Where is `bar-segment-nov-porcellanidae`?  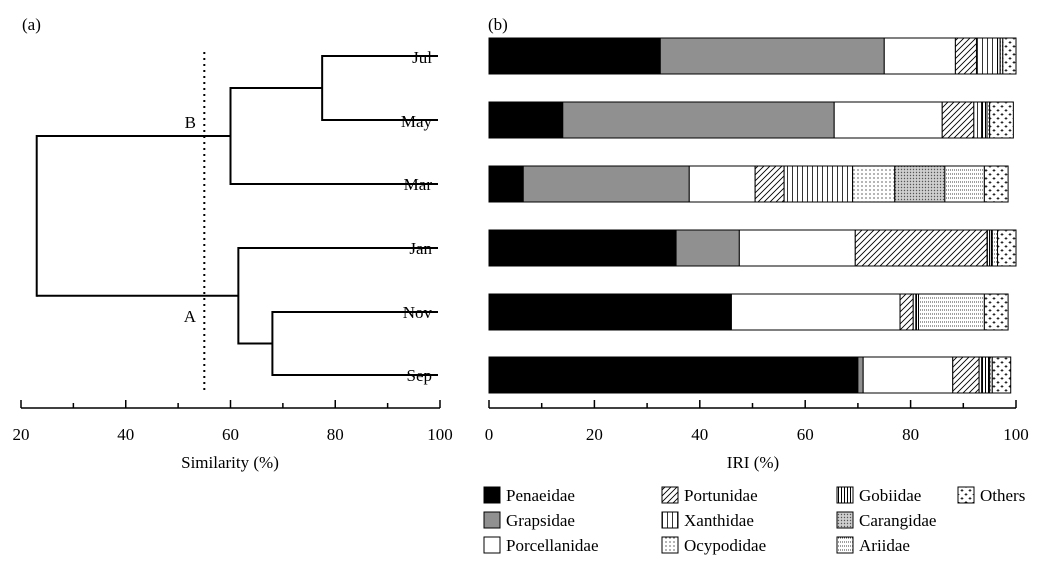
bar-segment-nov-porcellanidae is located at coordinates (815, 312).